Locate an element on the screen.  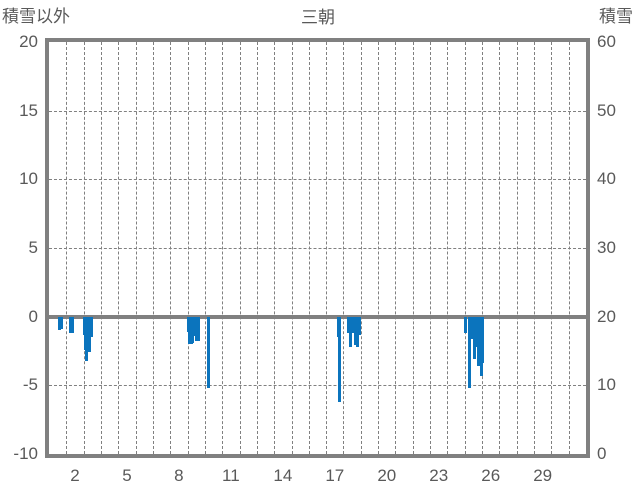
y-axis-right-tick-label: 50 is located at coordinates (606, 110).